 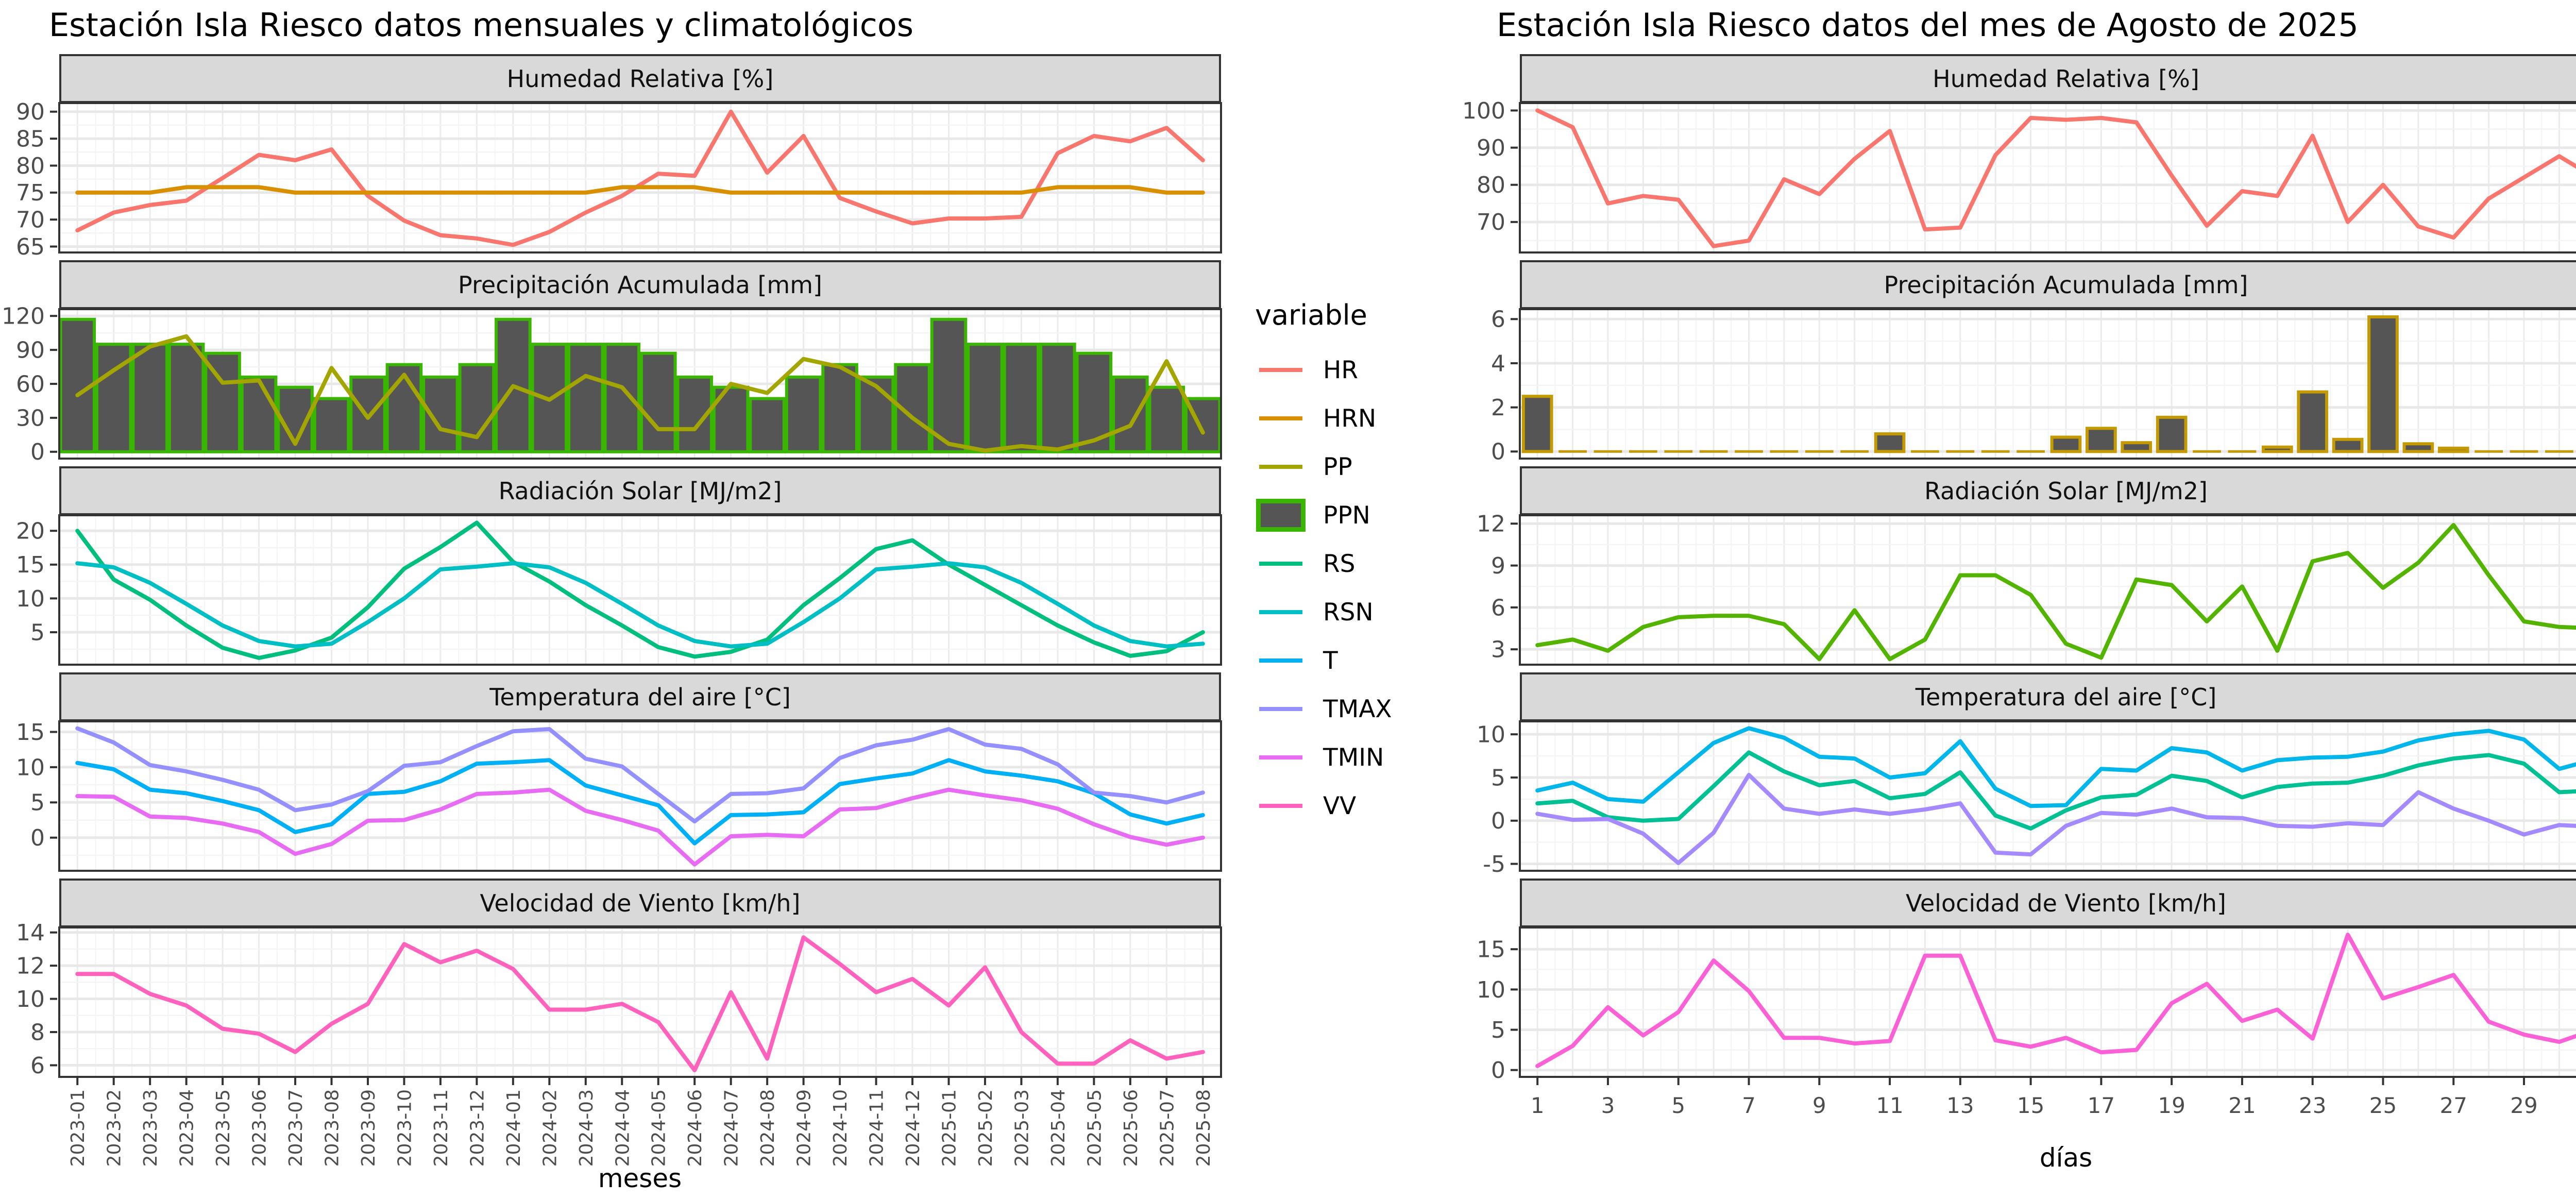 What do you see at coordinates (1819, 1105) in the screenshot?
I see `x-tick-label: 9` at bounding box center [1819, 1105].